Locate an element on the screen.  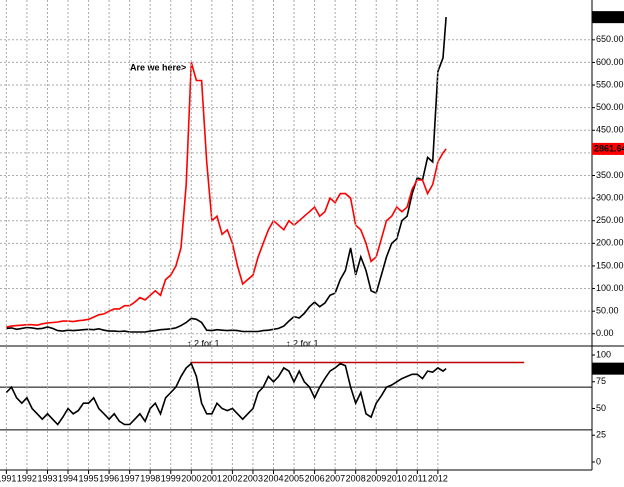
x-tick-label: 1998 is located at coordinates (150, 478).